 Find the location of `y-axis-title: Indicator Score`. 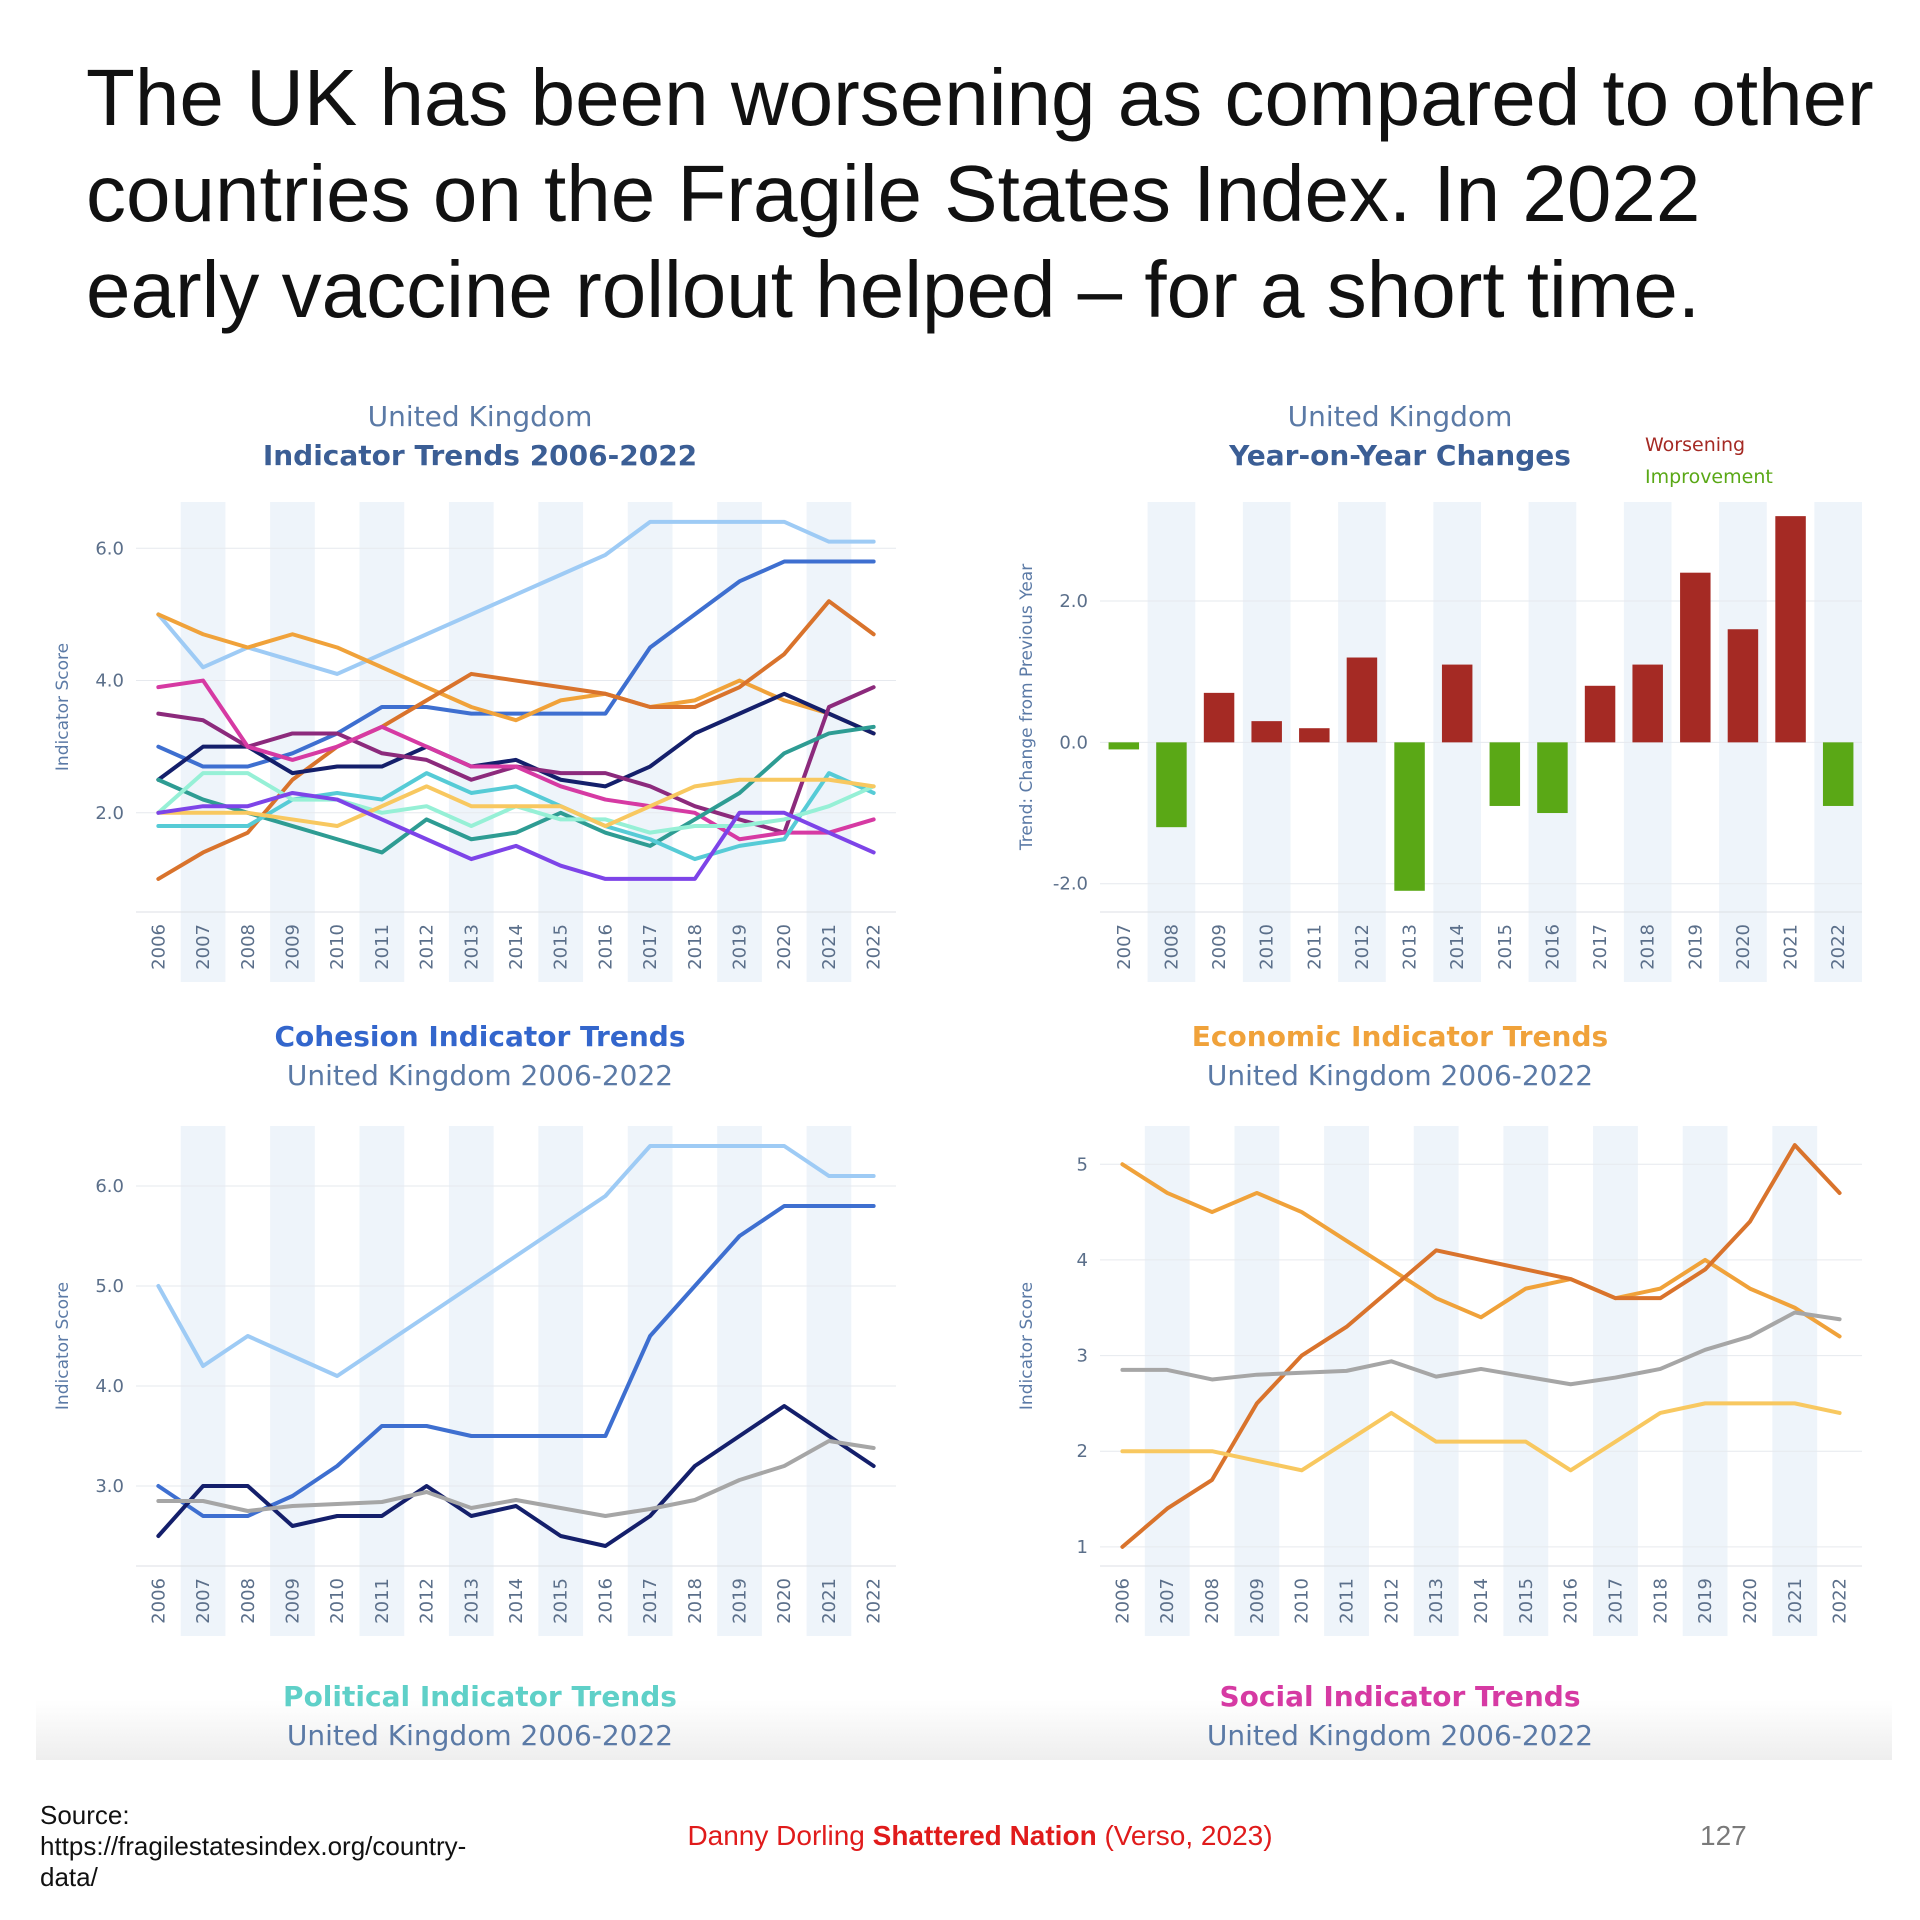

y-axis-title: Indicator Score is located at coordinates (63, 1346).